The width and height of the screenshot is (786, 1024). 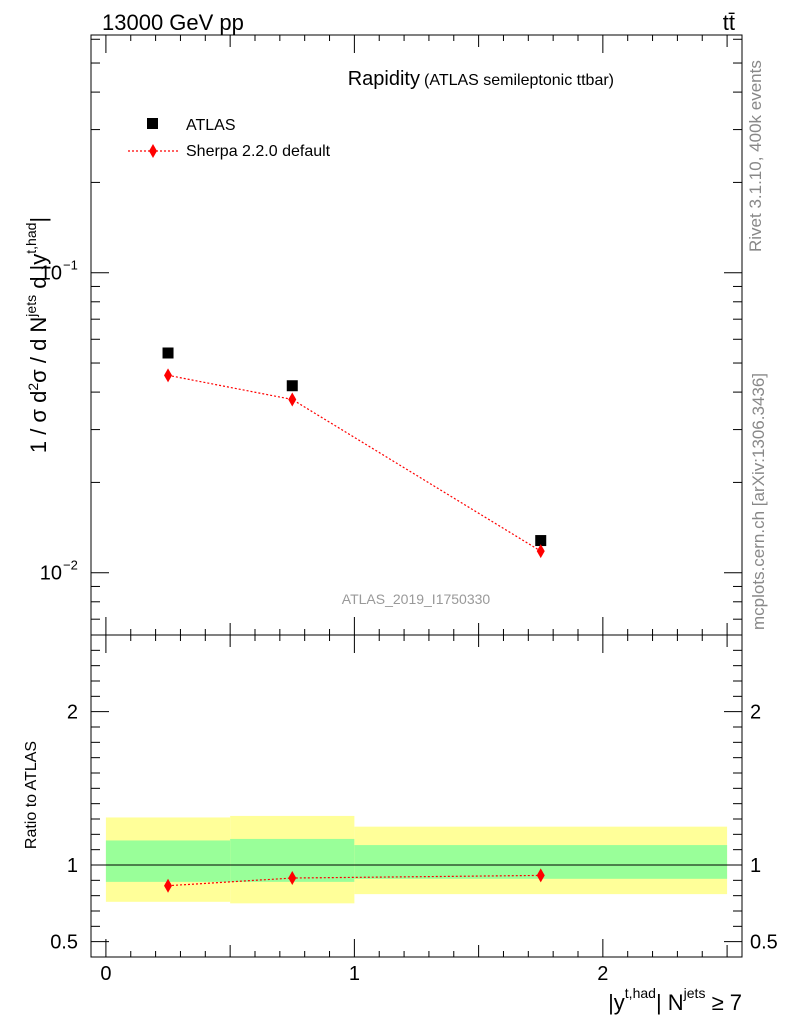 What do you see at coordinates (211, 125) in the screenshot?
I see `legend-atlas-label: ATLAS` at bounding box center [211, 125].